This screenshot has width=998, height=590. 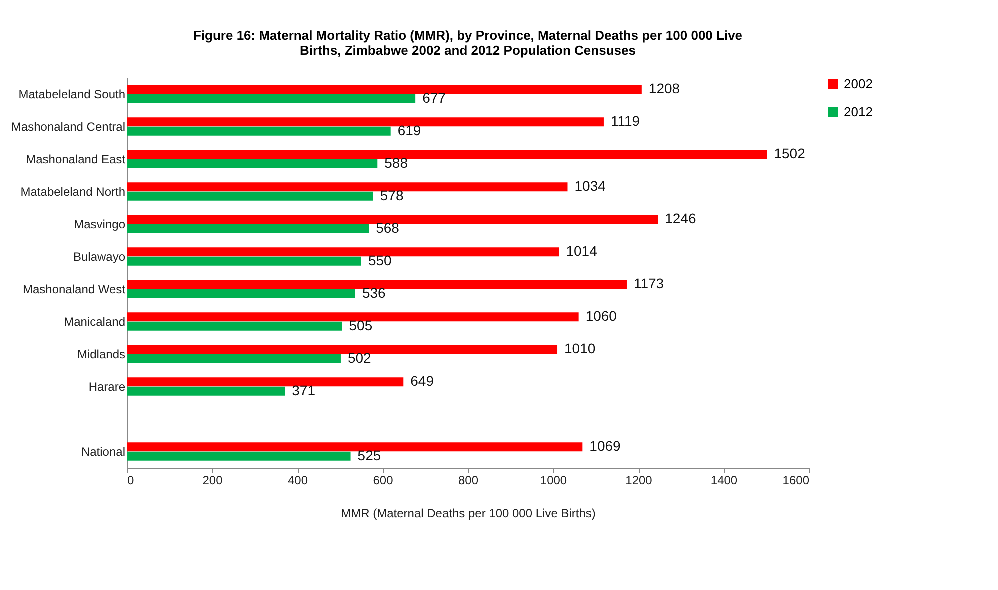 I want to click on x-tick-label: 800, so click(x=468, y=481).